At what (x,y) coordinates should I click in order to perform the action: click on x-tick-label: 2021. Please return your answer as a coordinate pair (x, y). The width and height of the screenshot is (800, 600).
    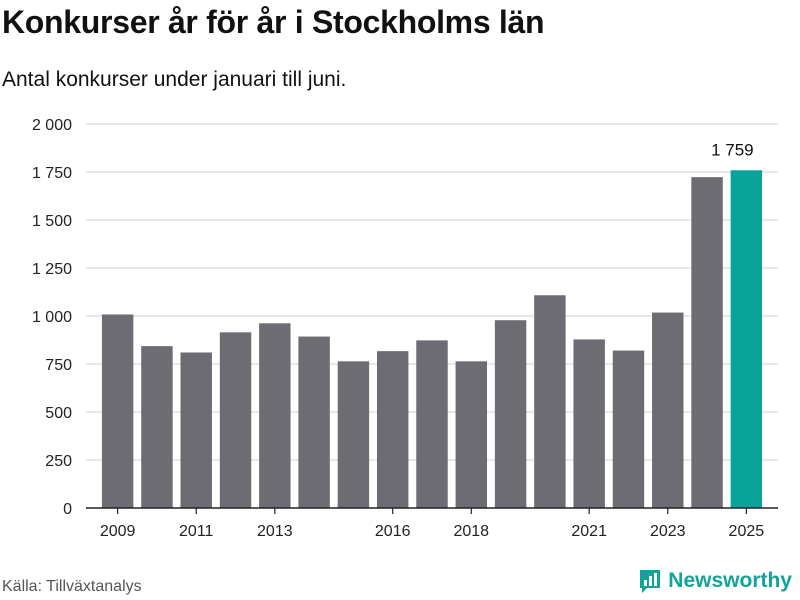
    Looking at the image, I should click on (589, 531).